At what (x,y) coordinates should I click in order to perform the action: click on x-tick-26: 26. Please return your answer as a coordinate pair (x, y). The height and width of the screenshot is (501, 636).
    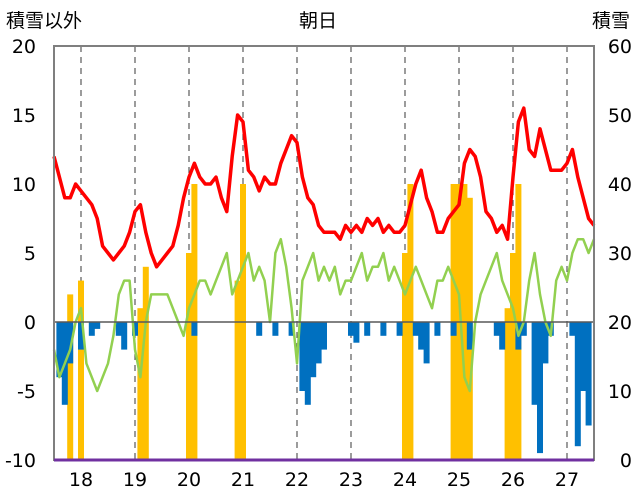
    Looking at the image, I should click on (513, 480).